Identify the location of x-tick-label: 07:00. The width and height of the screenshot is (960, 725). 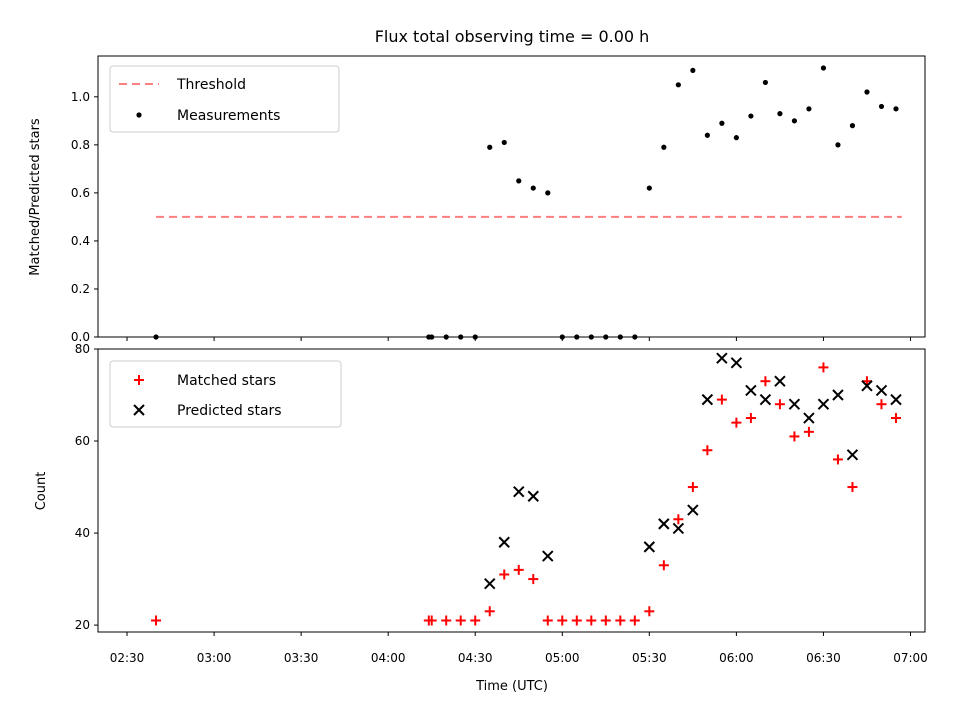
(910, 658).